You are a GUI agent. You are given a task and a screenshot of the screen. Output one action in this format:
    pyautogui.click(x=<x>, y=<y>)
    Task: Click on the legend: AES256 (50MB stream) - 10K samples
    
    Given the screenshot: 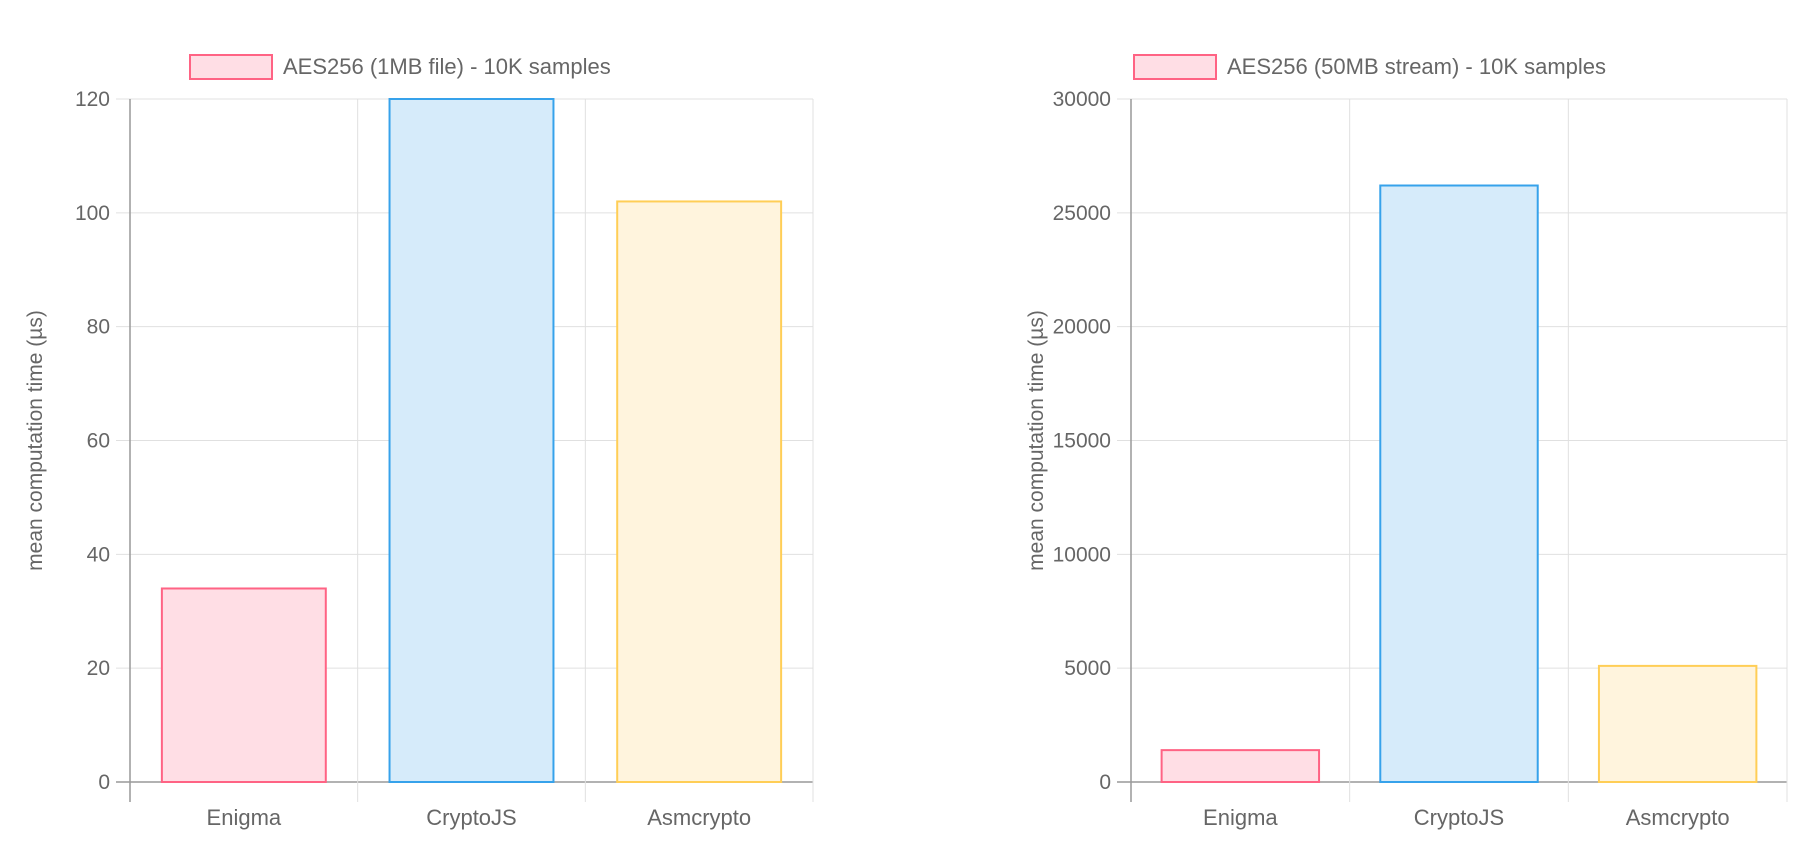 What is the action you would take?
    pyautogui.click(x=1369, y=67)
    